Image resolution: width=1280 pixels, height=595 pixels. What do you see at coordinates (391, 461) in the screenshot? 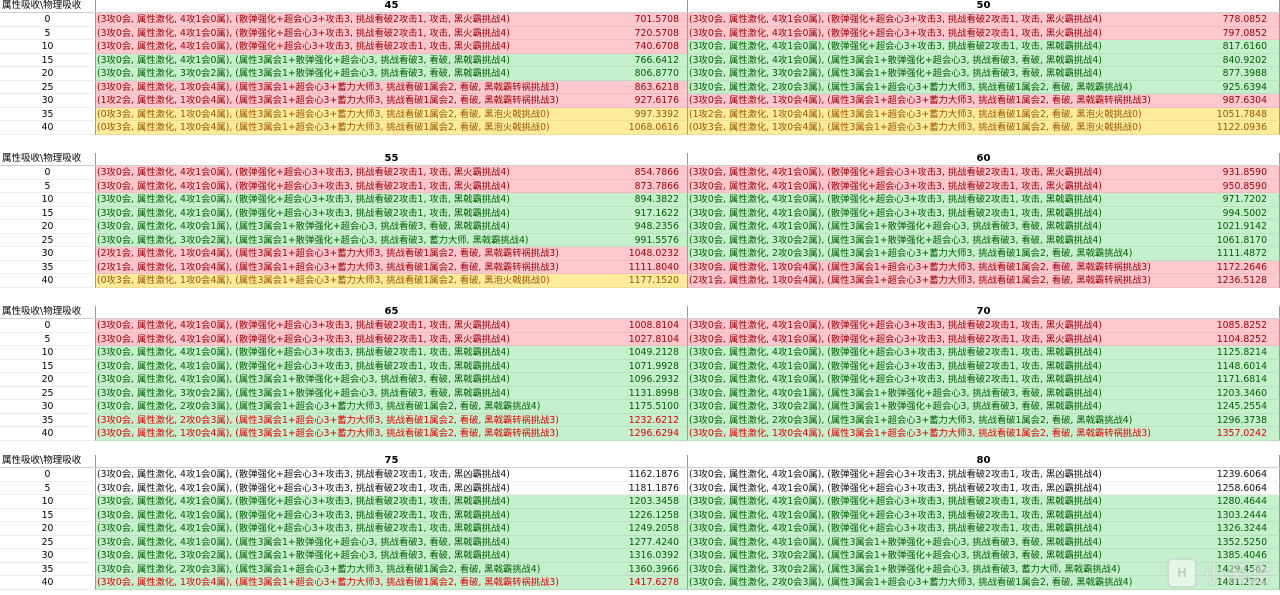
I see `column-header-physical-absorb: 75` at bounding box center [391, 461].